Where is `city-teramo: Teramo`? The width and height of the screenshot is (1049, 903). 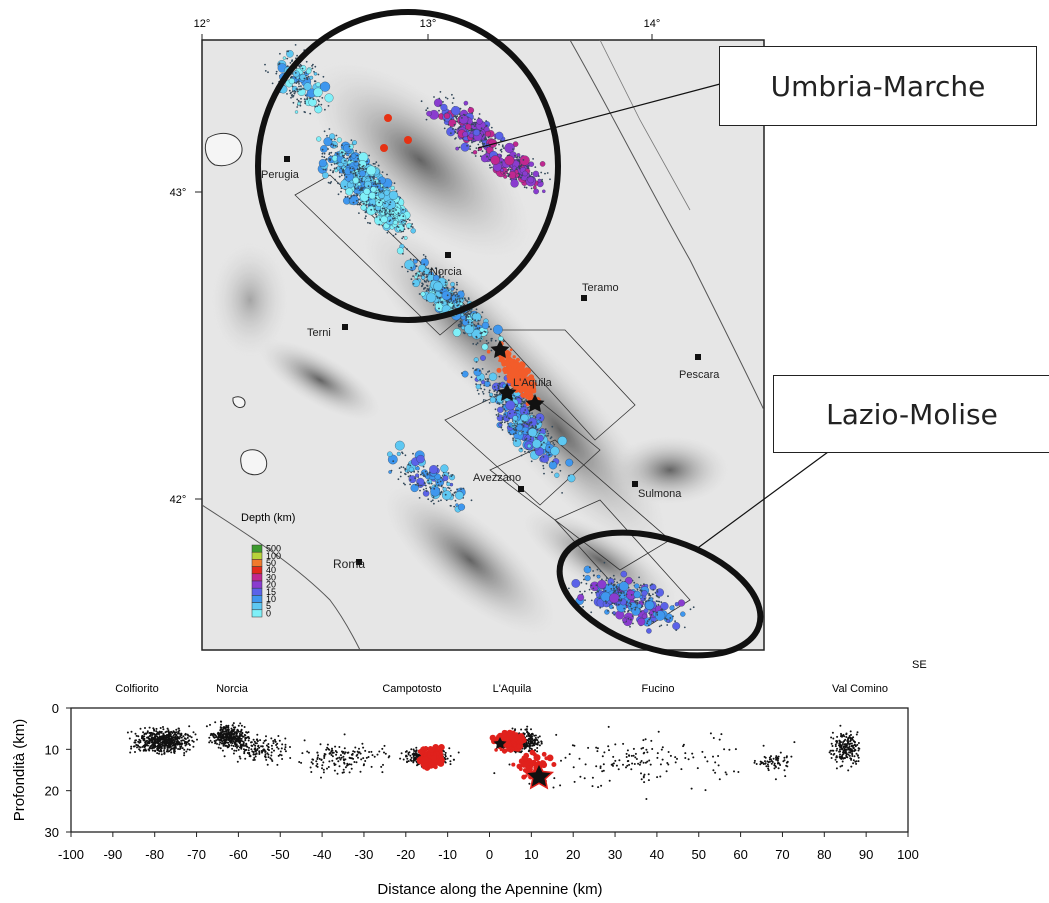 city-teramo: Teramo is located at coordinates (600, 288).